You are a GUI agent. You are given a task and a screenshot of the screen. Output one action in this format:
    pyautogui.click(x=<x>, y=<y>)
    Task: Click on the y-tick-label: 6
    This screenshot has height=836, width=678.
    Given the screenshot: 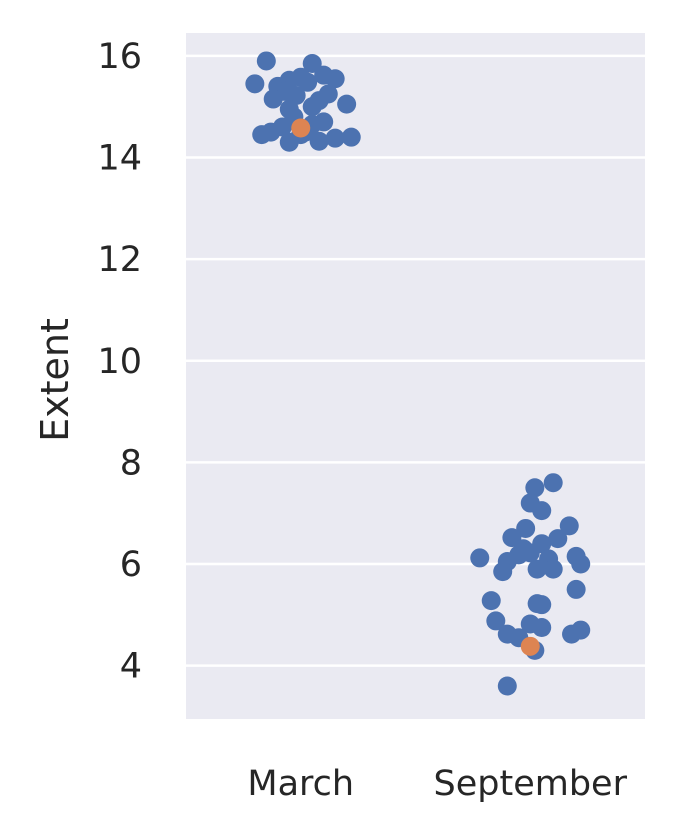 What is the action you would take?
    pyautogui.click(x=131, y=565)
    